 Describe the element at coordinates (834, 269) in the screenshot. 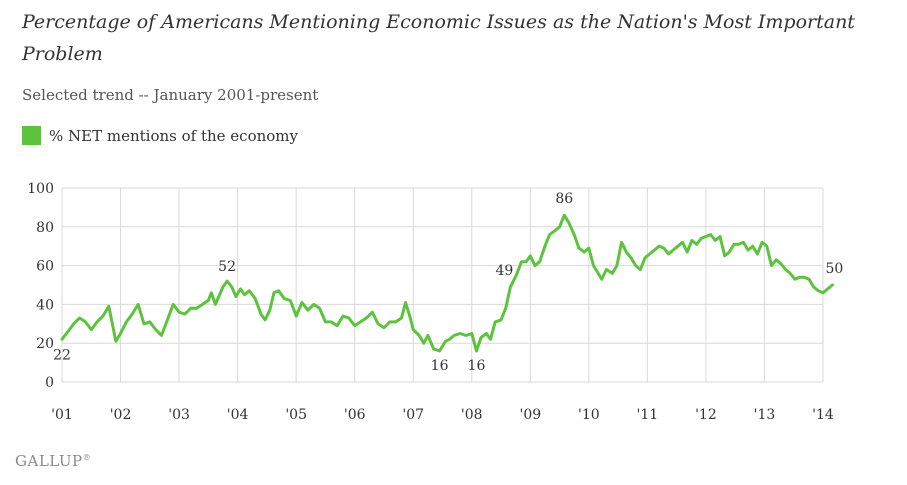

I see `data-label: 50` at that location.